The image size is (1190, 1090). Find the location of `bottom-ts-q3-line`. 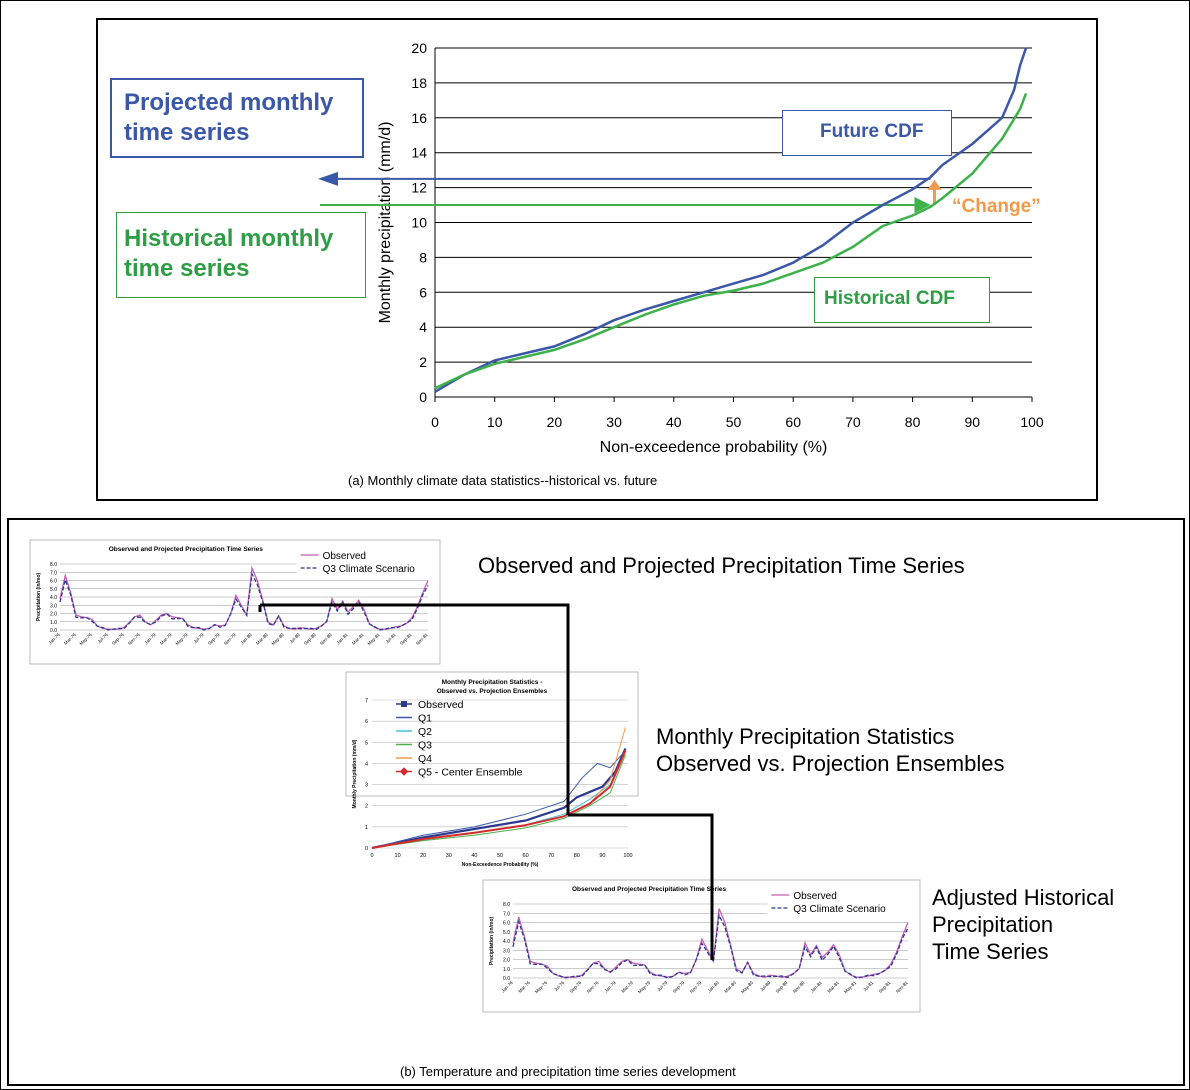

bottom-ts-q3-line is located at coordinates (710, 946).